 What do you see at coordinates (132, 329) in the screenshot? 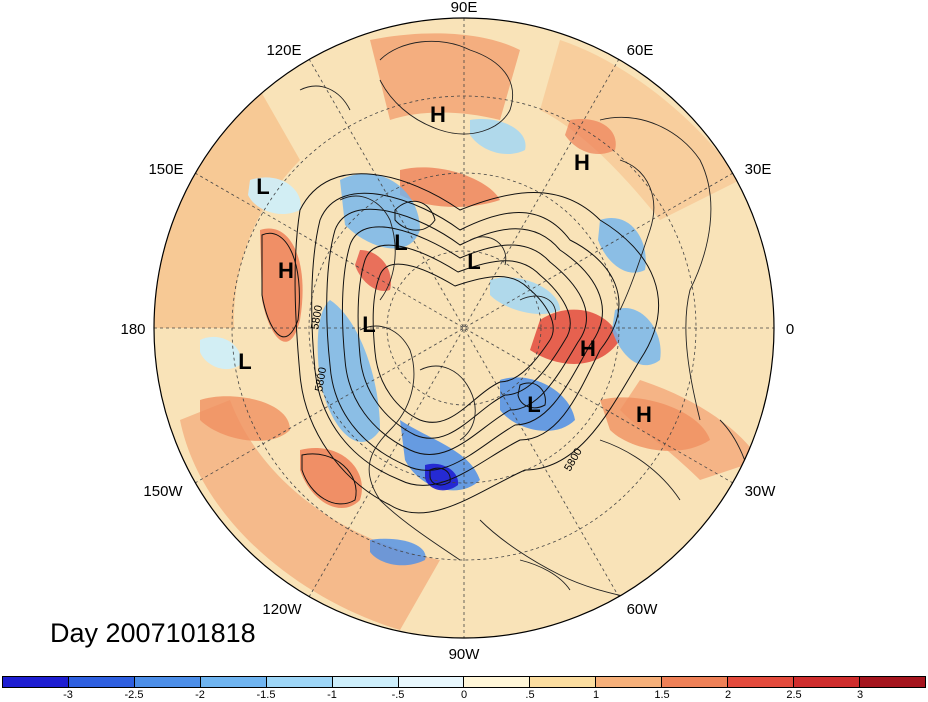
I see `lon-label-180: 180` at bounding box center [132, 329].